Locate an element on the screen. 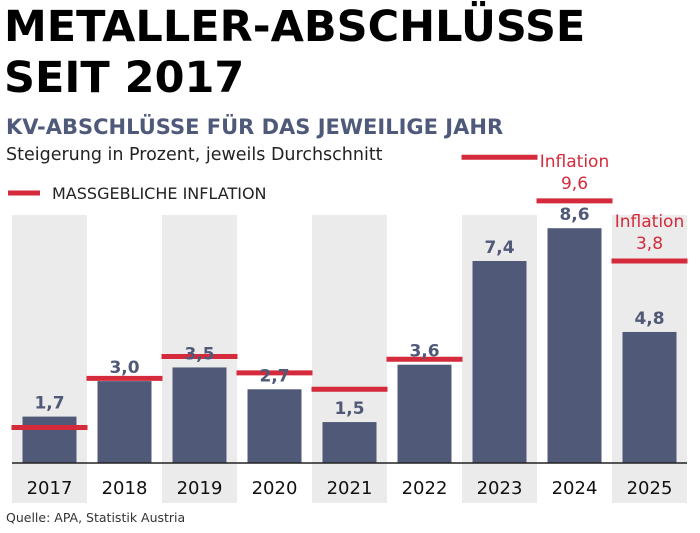 The width and height of the screenshot is (700, 533). chart-subtitle: KV-ABSCHLÜSSE FÜR DAS JEWEILIGE JAHR is located at coordinates (255, 127).